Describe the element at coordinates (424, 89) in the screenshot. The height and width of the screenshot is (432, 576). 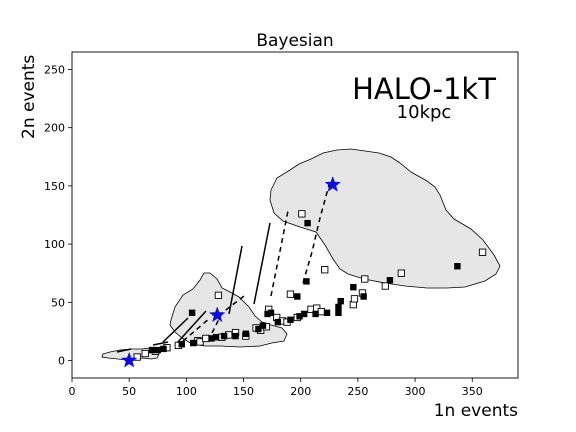
I see `detector-annotation: HALO-1kT` at that location.